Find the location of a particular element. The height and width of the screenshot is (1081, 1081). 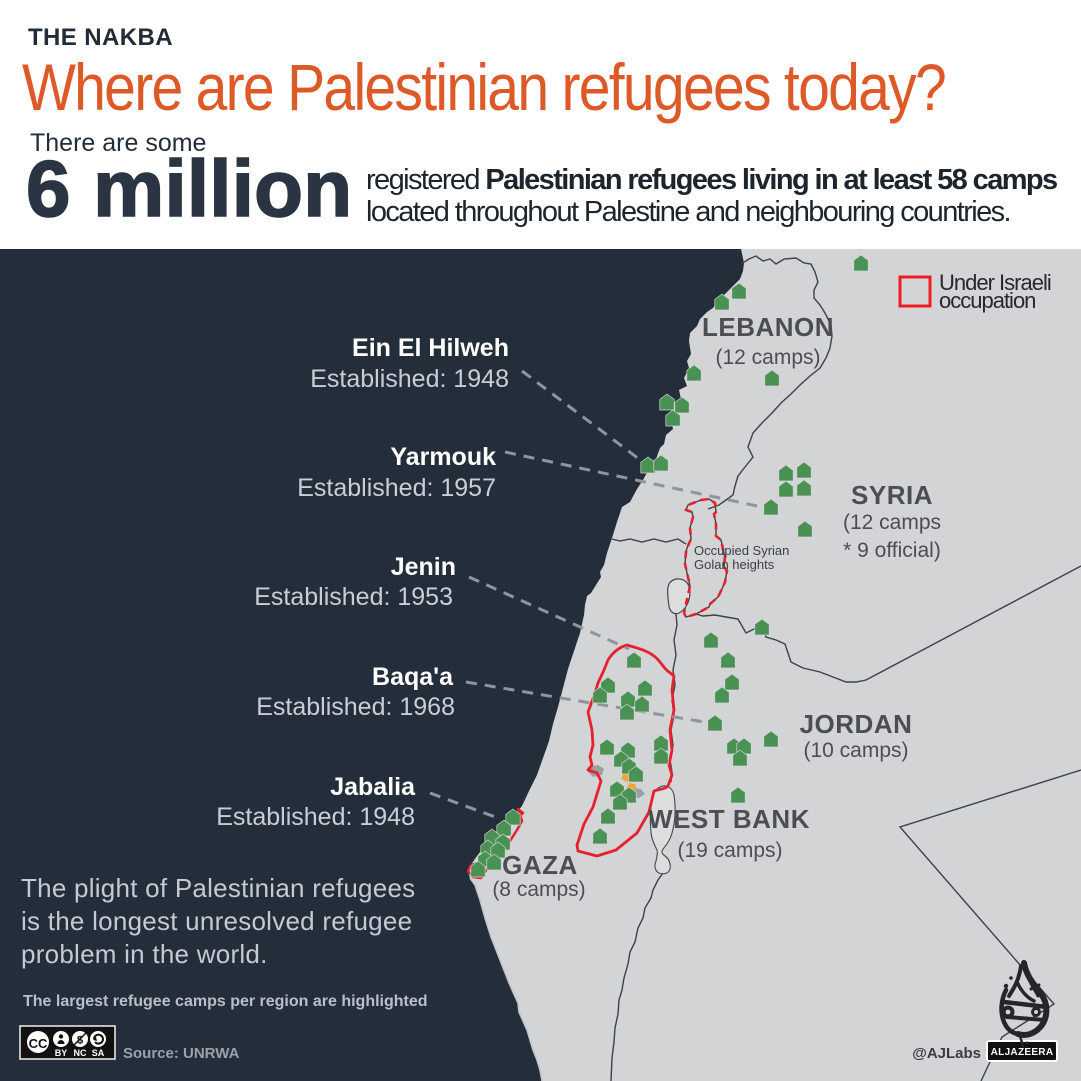

svg-text: (19 camps) is located at coordinates (729, 850).